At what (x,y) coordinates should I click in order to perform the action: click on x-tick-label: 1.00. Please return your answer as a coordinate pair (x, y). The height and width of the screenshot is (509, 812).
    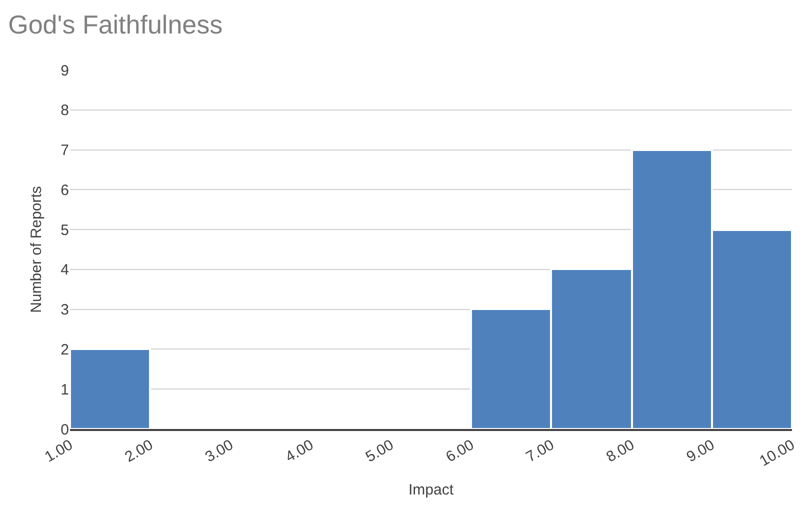
    Looking at the image, I should click on (59, 451).